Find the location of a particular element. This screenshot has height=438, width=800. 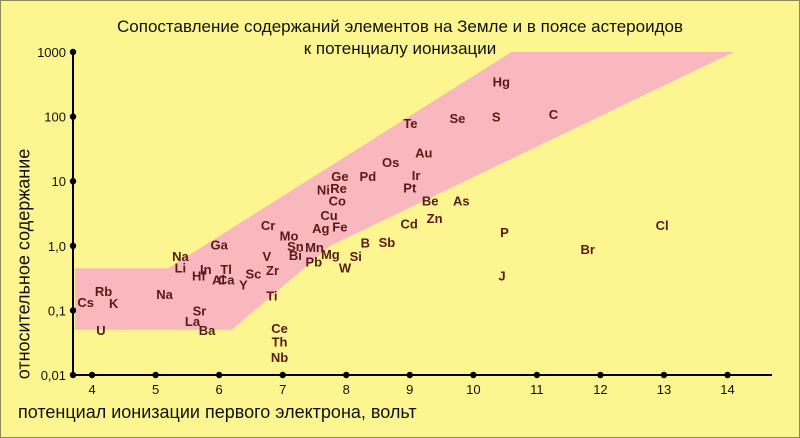

element-mg-label: Mg is located at coordinates (330, 254).